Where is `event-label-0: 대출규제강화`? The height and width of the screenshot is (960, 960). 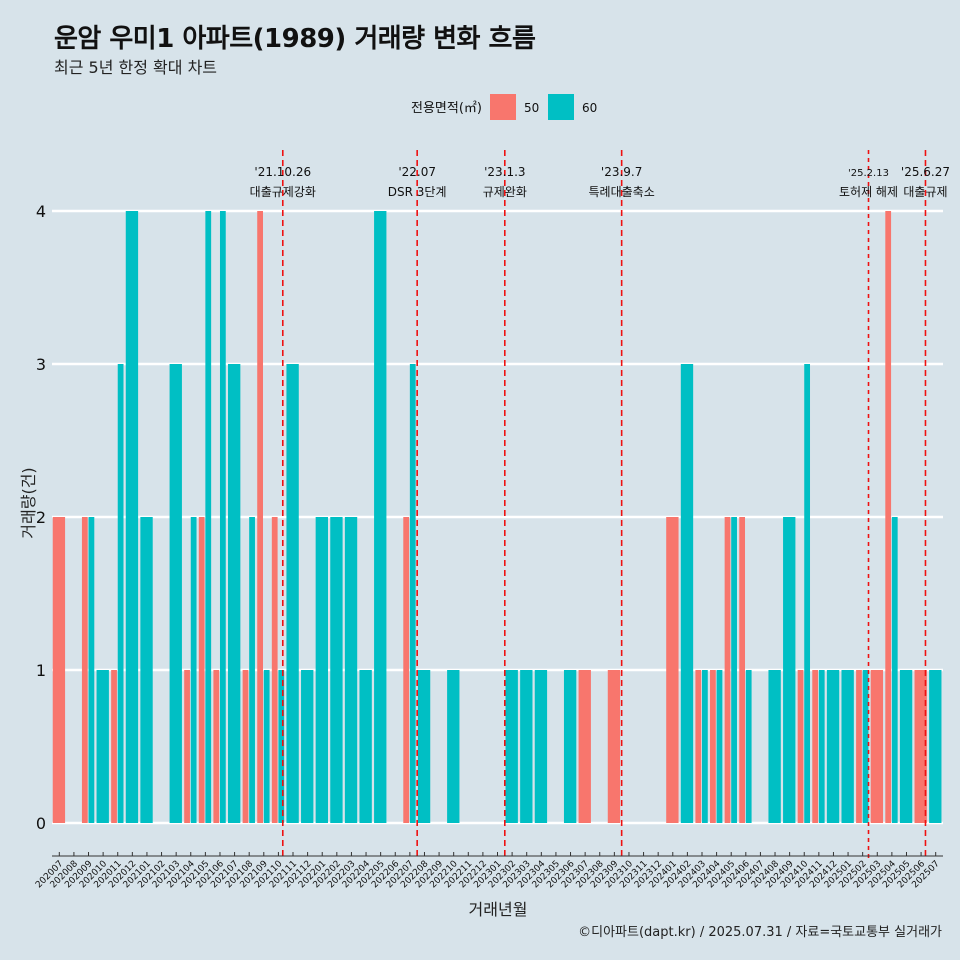 event-label-0: 대출규제강화 is located at coordinates (283, 192).